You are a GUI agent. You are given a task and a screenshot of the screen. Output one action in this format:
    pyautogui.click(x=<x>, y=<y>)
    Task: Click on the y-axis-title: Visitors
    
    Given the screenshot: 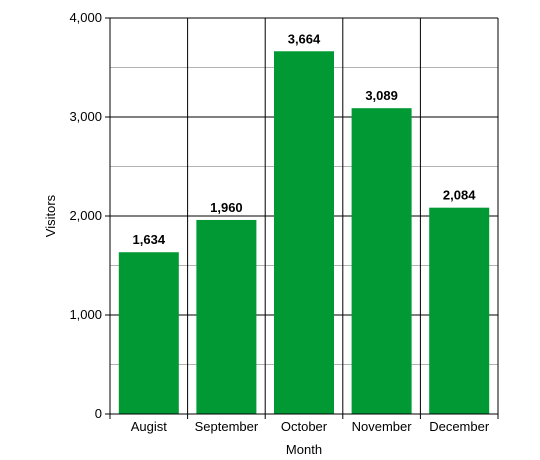 What is the action you would take?
    pyautogui.click(x=50, y=215)
    